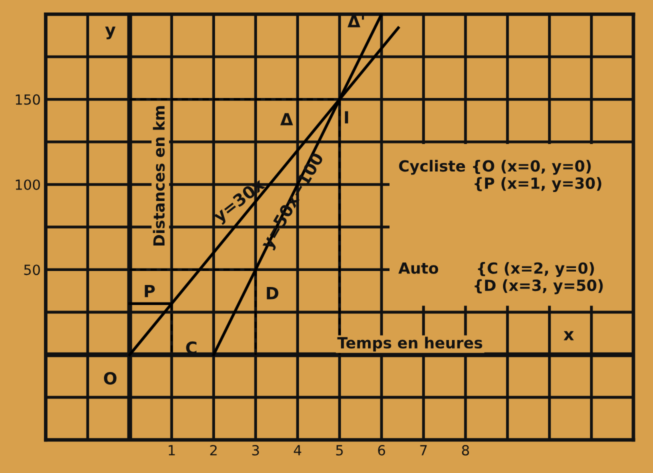  I want to click on annotation: x, so click(569, 335).